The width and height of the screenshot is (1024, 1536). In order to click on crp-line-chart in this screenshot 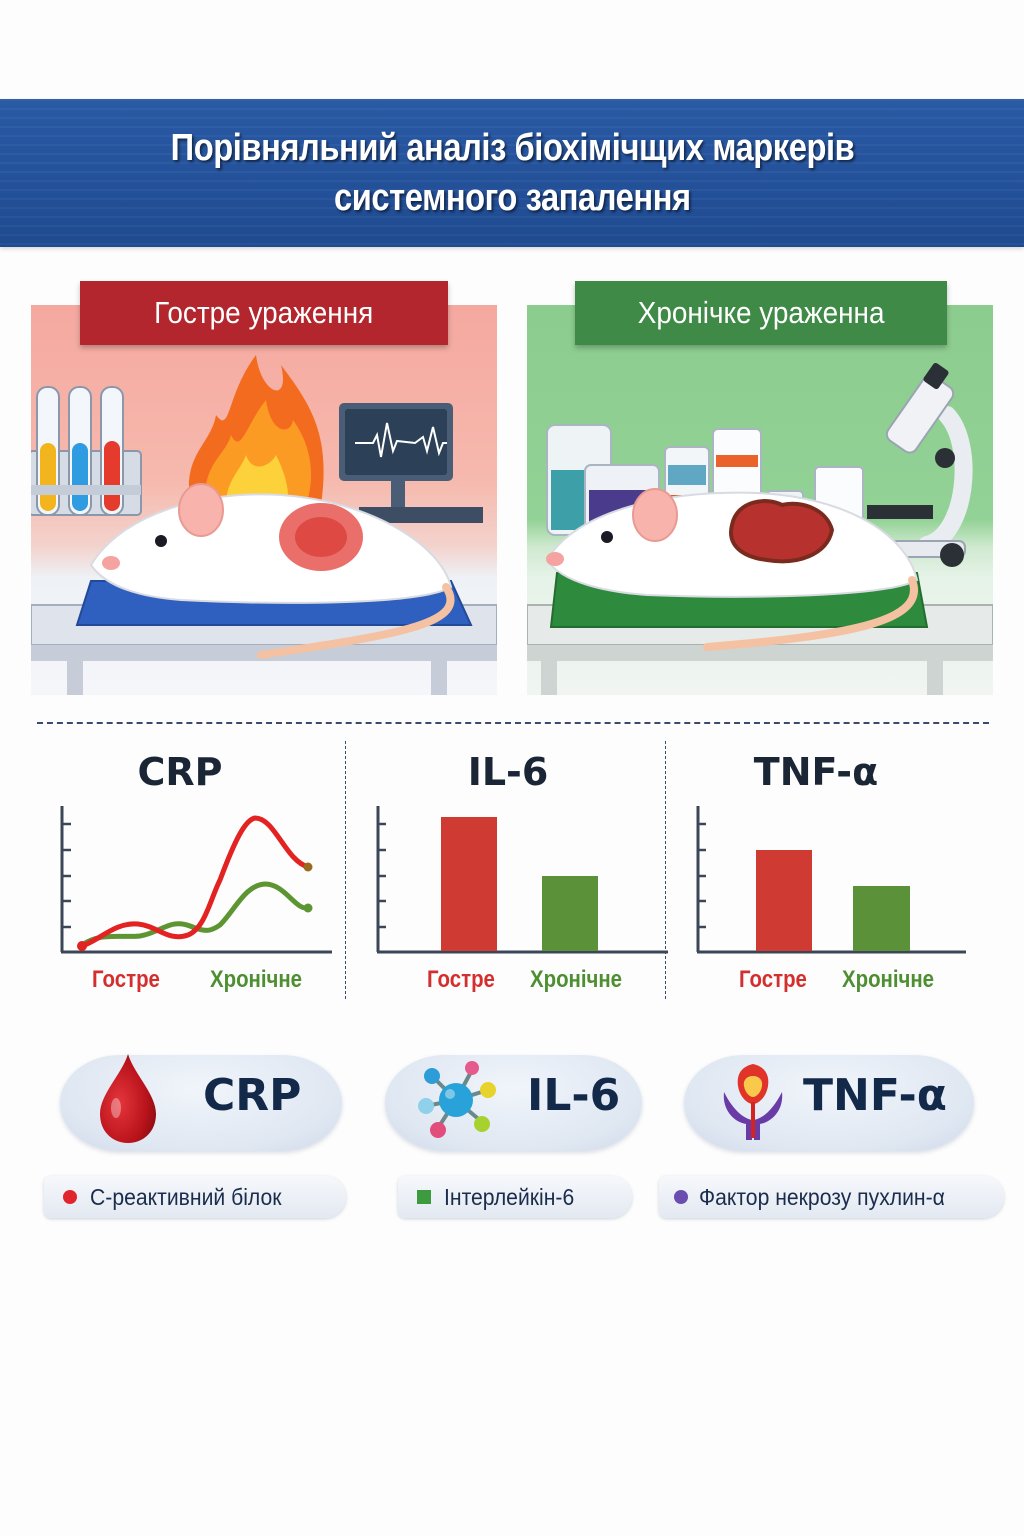, I will do `click(196, 880)`.